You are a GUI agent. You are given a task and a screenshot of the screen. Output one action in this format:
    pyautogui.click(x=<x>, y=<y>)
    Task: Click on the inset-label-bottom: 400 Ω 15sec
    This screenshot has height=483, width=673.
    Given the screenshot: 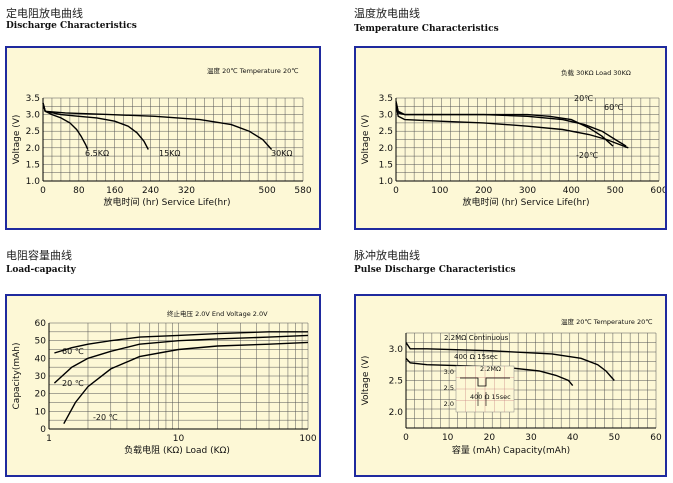 What is the action you would take?
    pyautogui.click(x=490, y=397)
    